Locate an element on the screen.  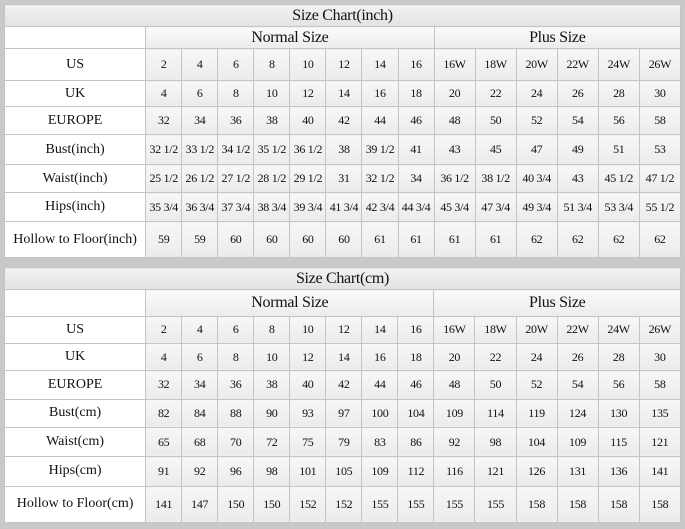
size-value-cell: 109 is located at coordinates (380, 471).